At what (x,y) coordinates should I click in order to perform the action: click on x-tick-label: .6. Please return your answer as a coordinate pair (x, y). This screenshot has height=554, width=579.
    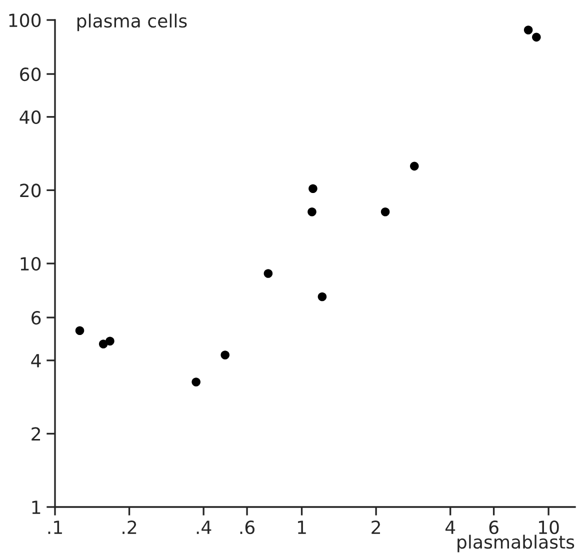
    Looking at the image, I should click on (247, 527).